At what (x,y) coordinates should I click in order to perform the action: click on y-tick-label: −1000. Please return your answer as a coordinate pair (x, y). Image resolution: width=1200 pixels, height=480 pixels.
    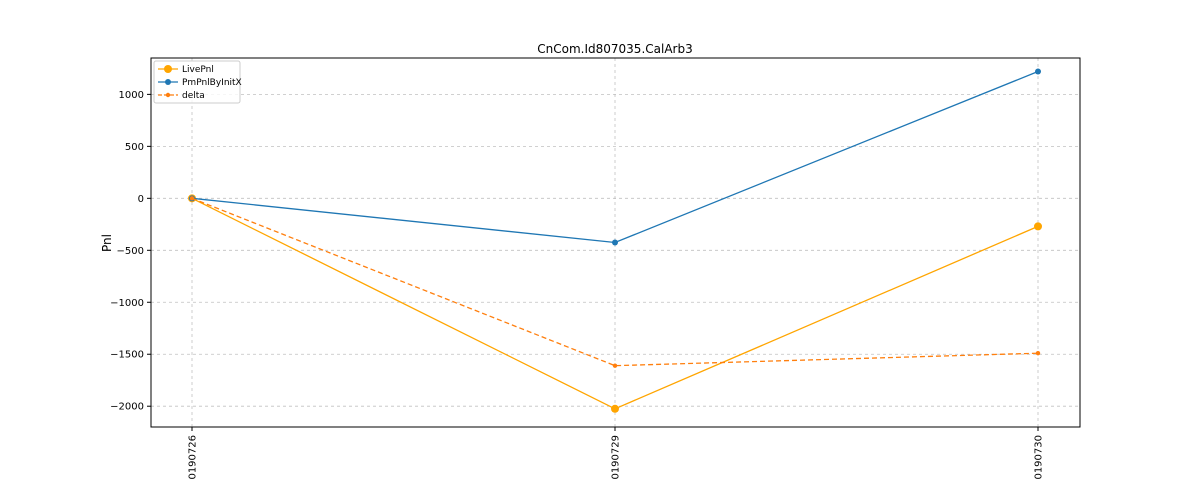
    Looking at the image, I should click on (127, 303).